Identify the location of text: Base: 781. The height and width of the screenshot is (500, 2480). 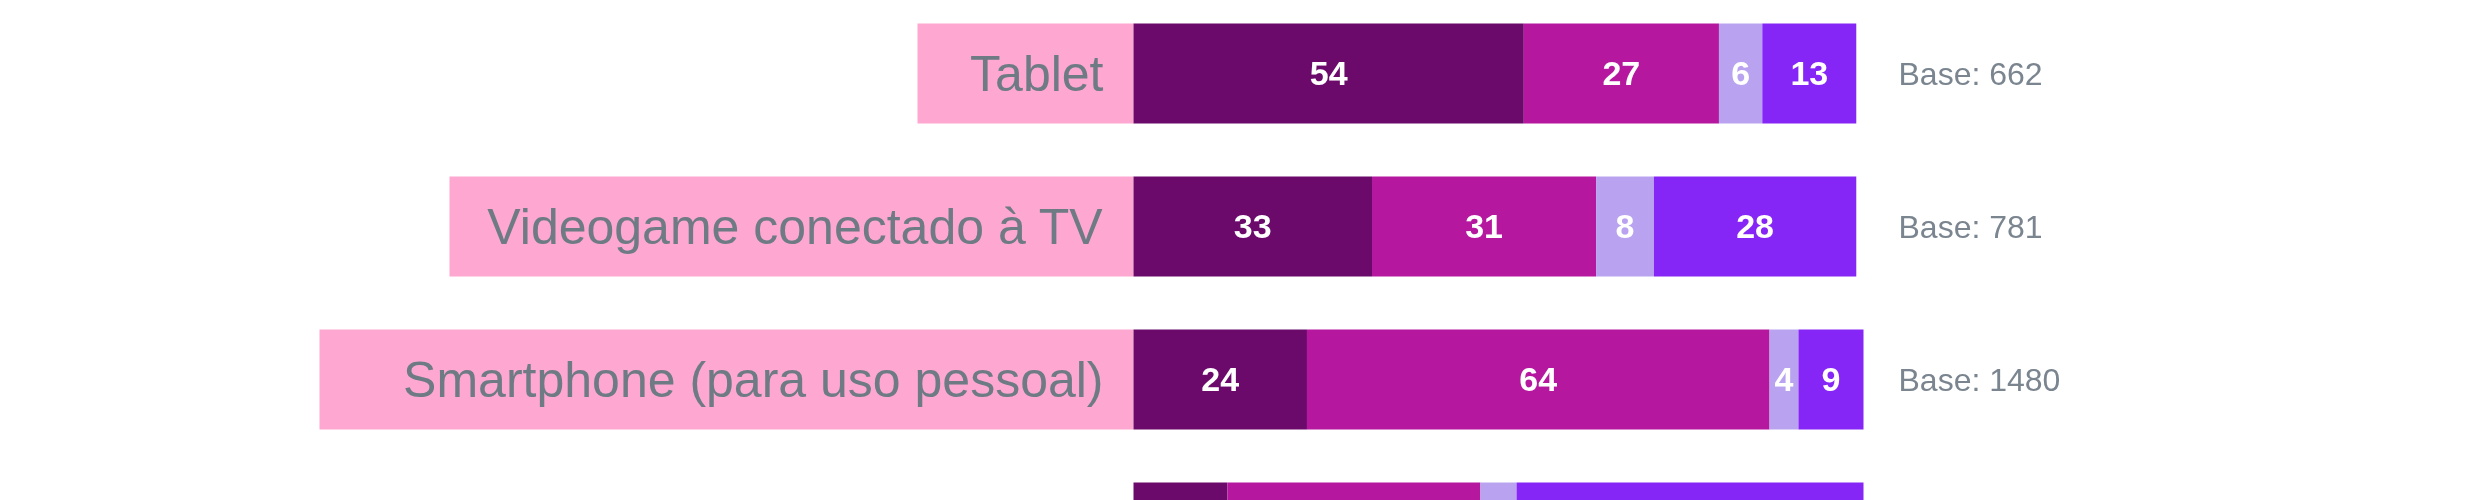
(1970, 226).